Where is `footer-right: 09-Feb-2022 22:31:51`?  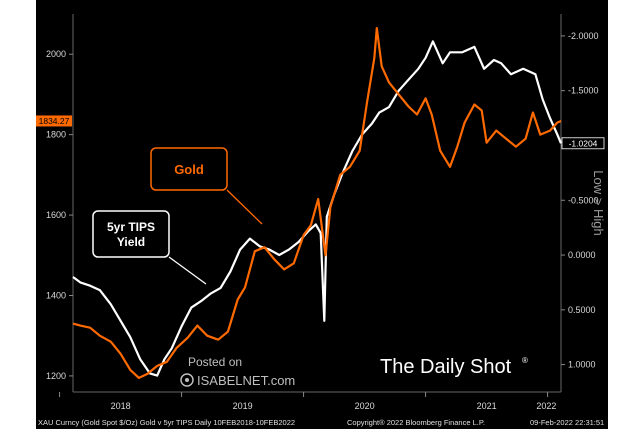
footer-right: 09-Feb-2022 22:31:51 is located at coordinates (567, 422).